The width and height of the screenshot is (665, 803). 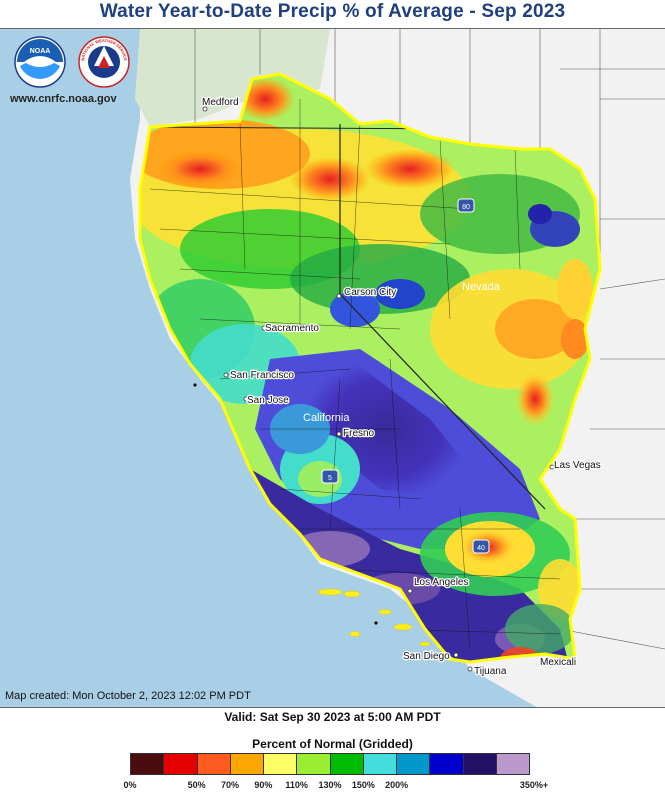 I want to click on place-fresno: Fresno Fresno, so click(x=356, y=433).